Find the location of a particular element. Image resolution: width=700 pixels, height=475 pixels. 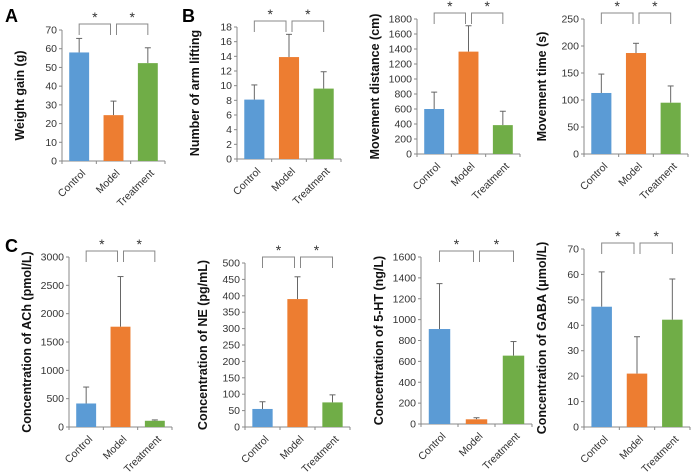

y-tick-label: 70 is located at coordinates (573, 250).